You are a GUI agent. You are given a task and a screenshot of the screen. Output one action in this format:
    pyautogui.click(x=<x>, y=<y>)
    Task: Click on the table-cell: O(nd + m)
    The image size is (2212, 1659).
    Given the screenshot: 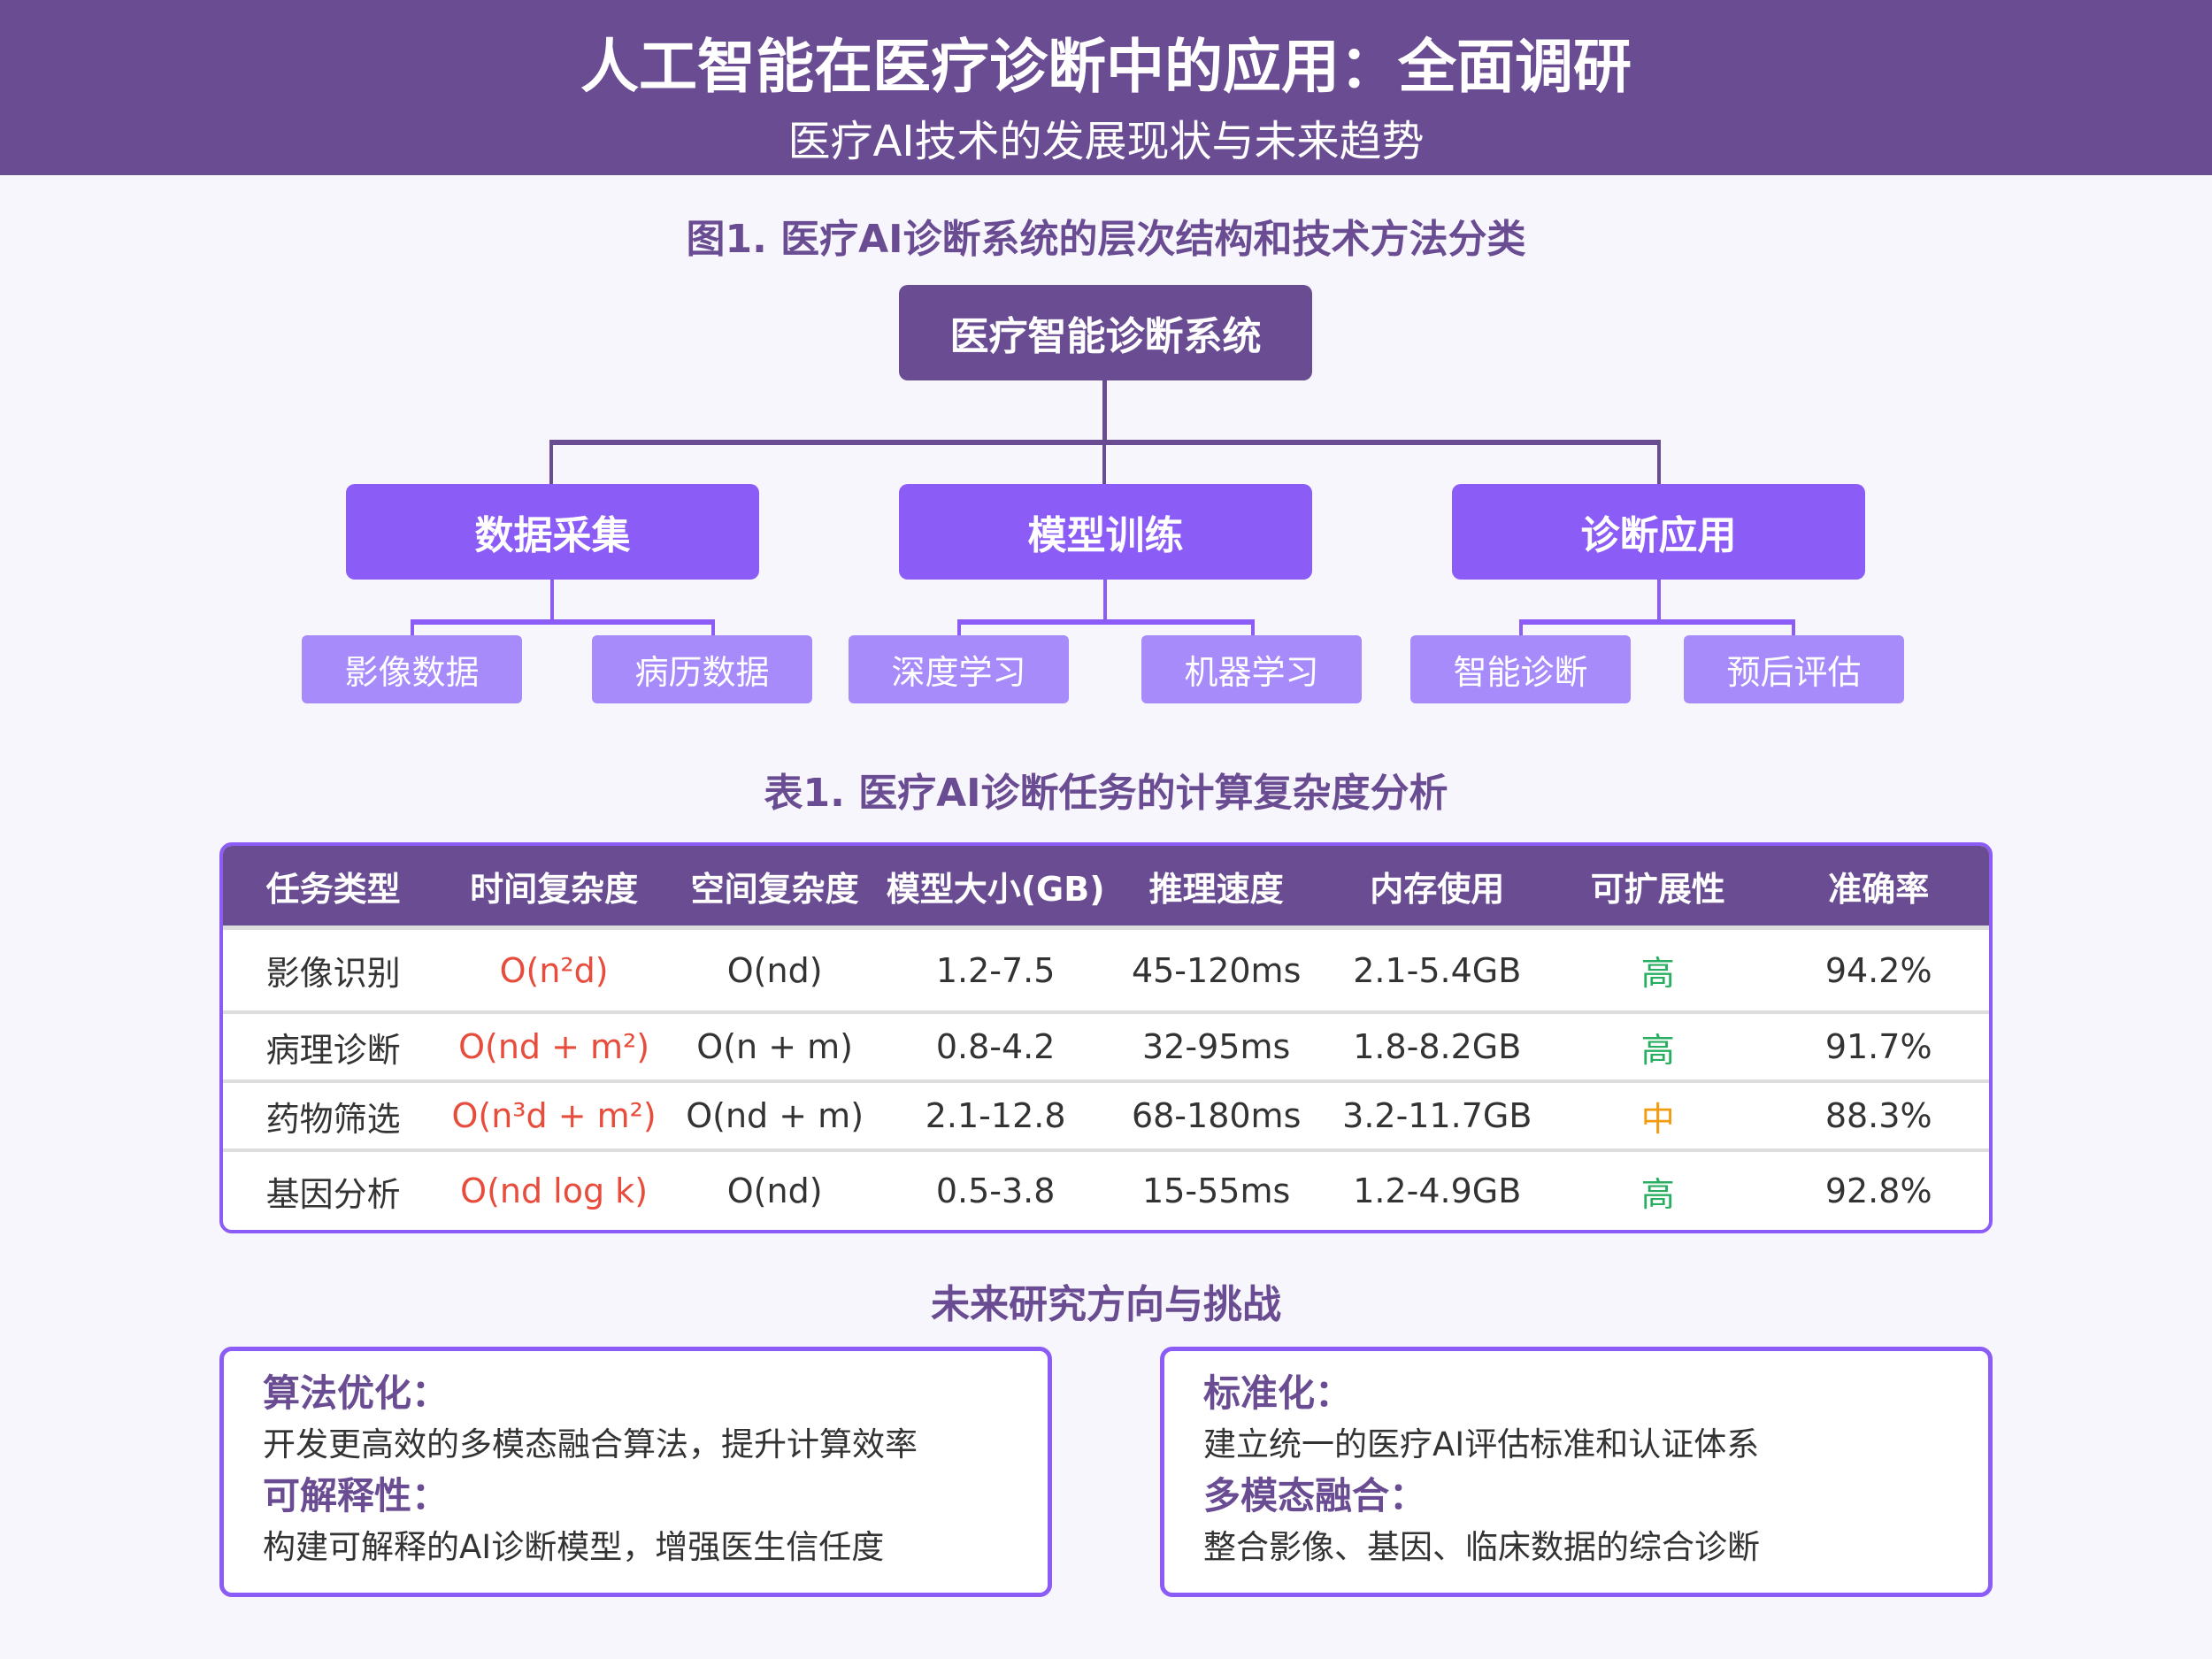 What is the action you would take?
    pyautogui.click(x=775, y=1117)
    